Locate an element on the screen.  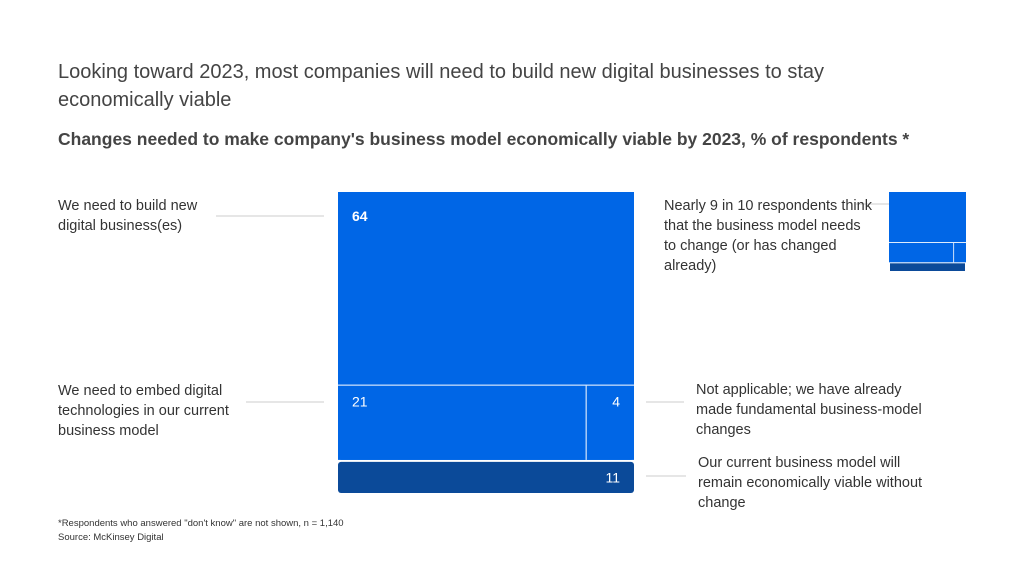
bar-embed-digital is located at coordinates (462, 422).